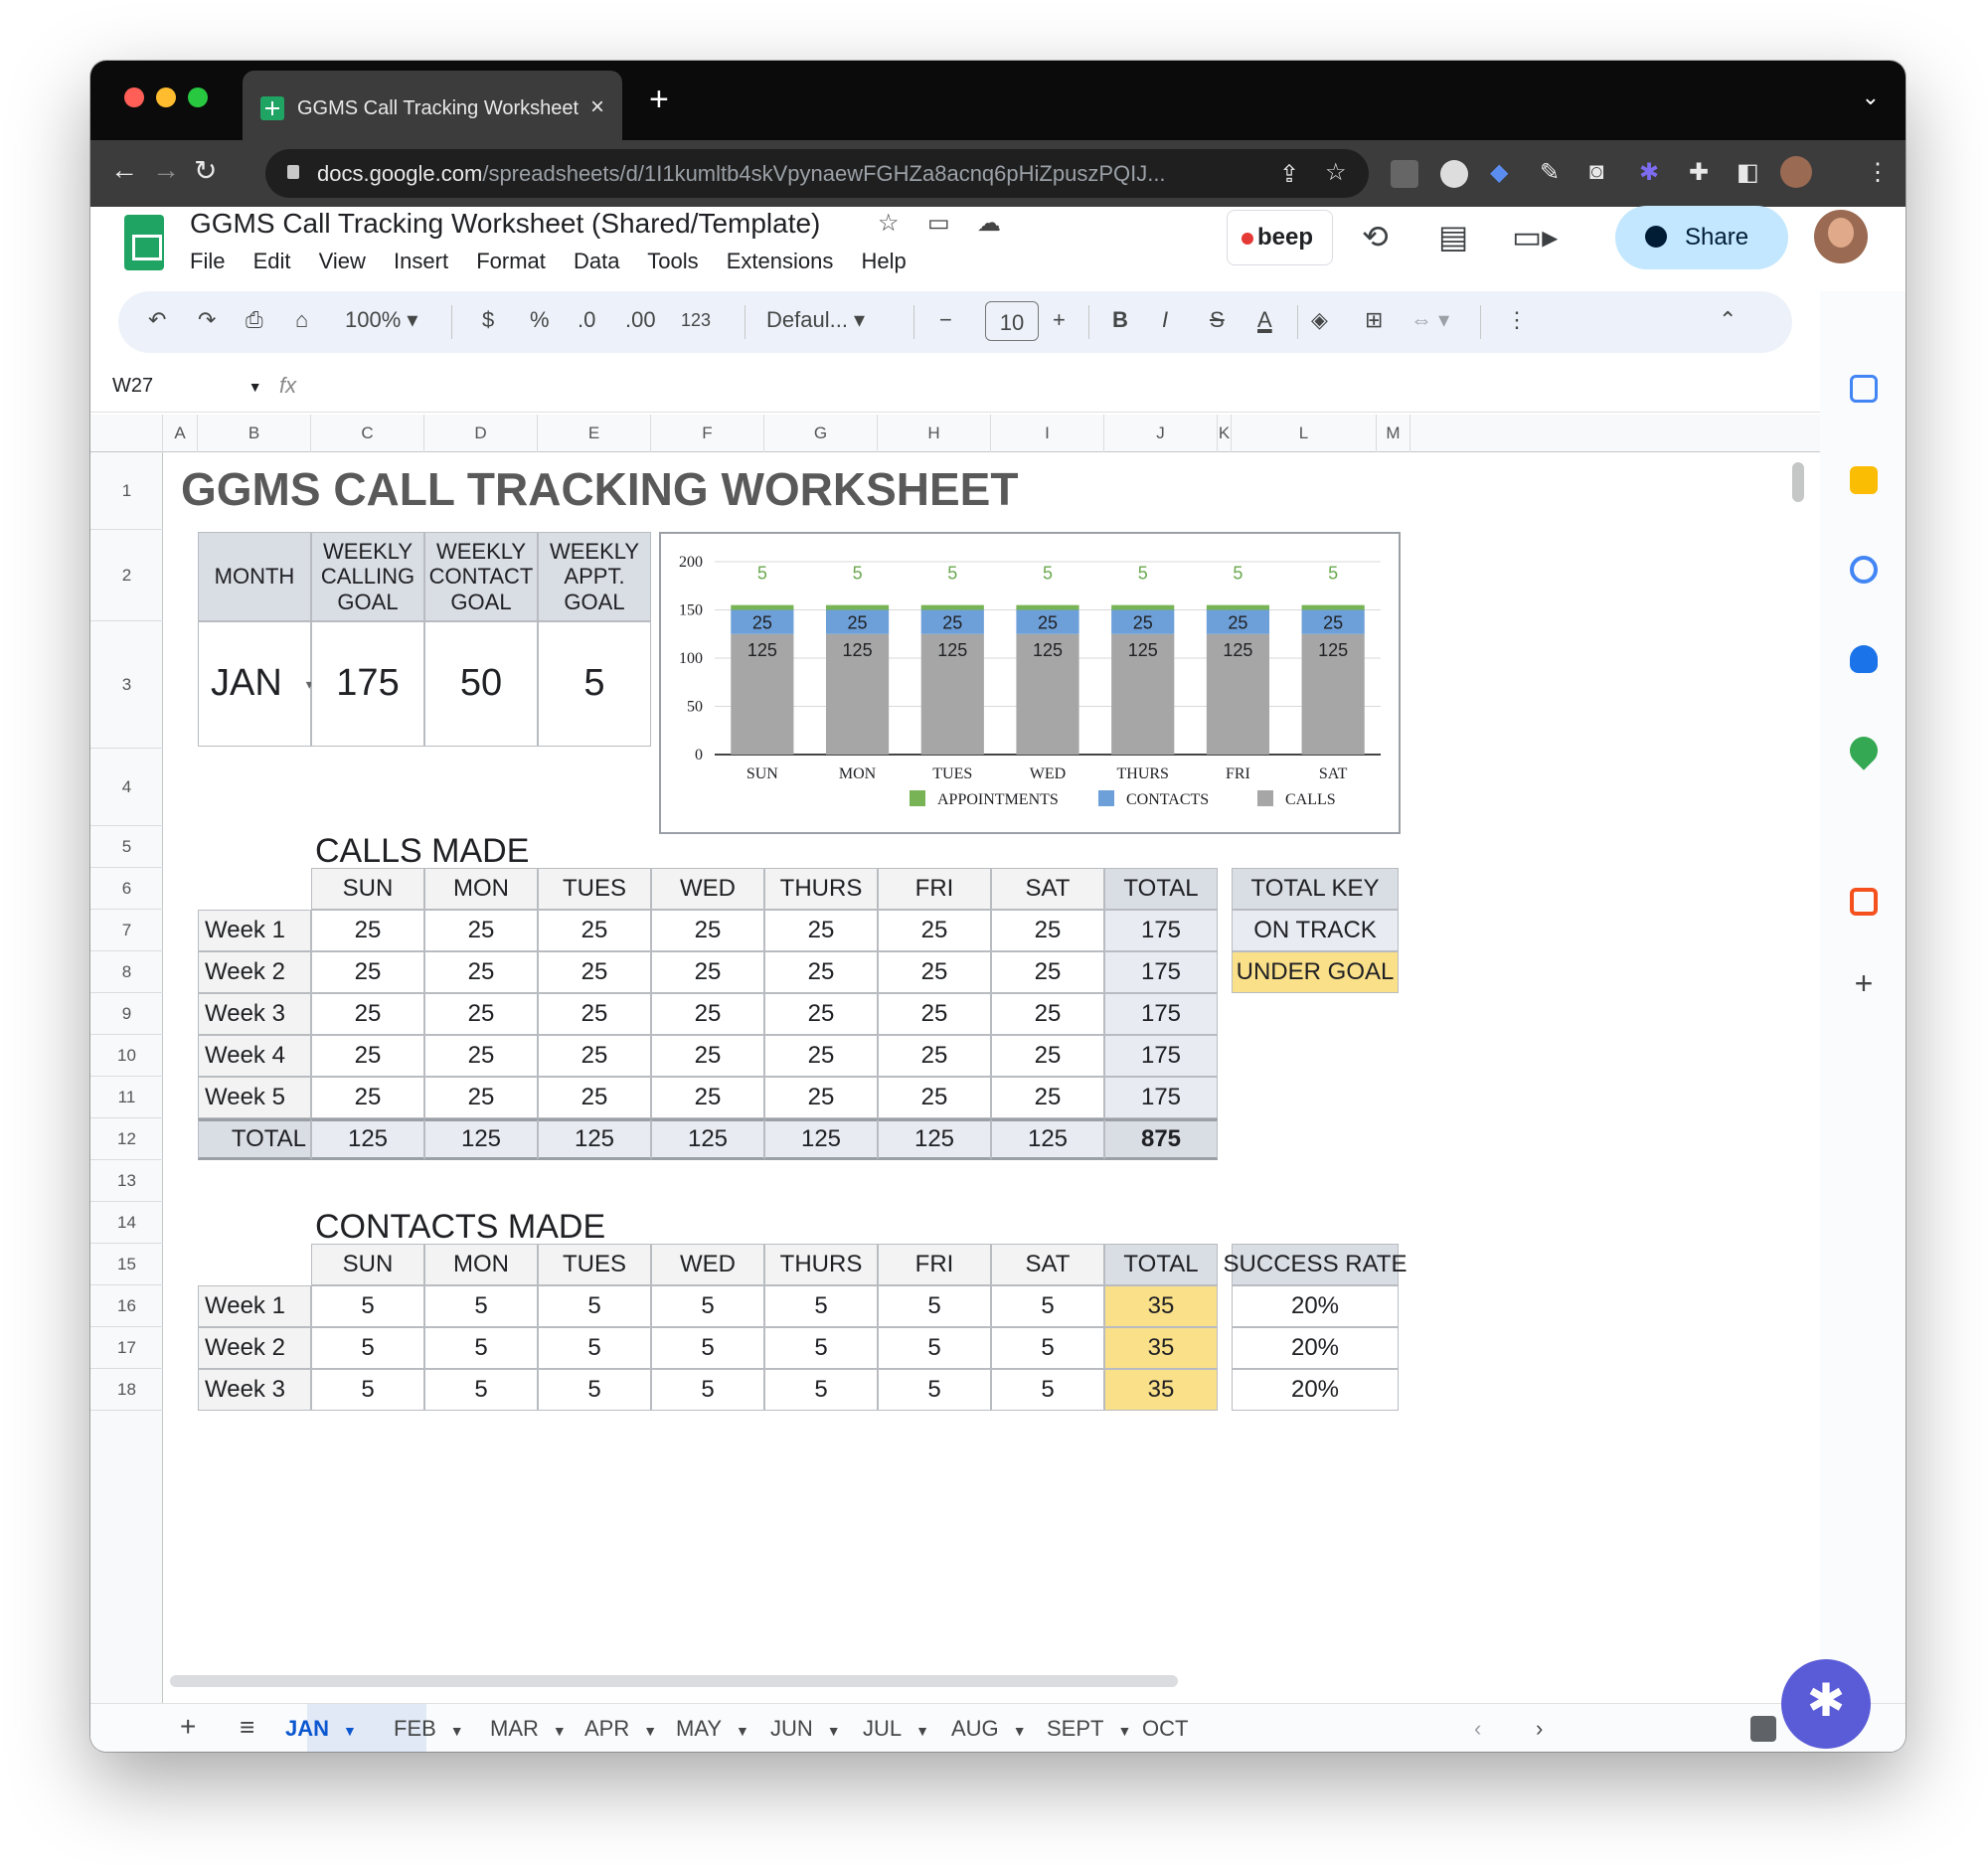 The height and width of the screenshot is (1865, 1988). I want to click on decrease-font-size-button: −, so click(945, 320).